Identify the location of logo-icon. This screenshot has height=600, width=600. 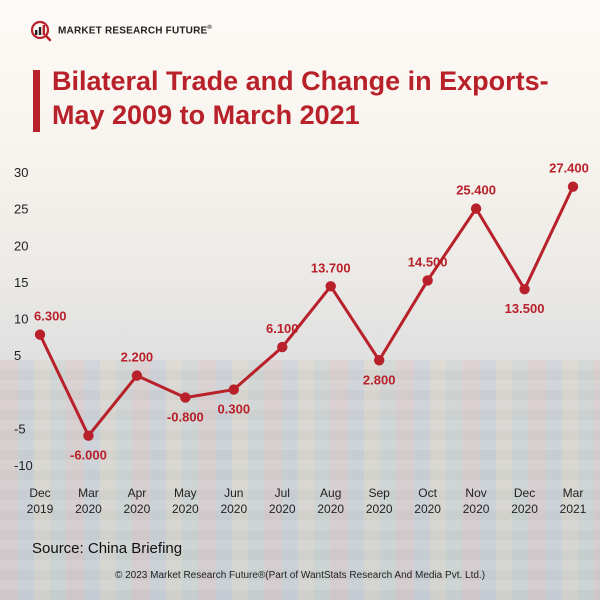
(41, 31).